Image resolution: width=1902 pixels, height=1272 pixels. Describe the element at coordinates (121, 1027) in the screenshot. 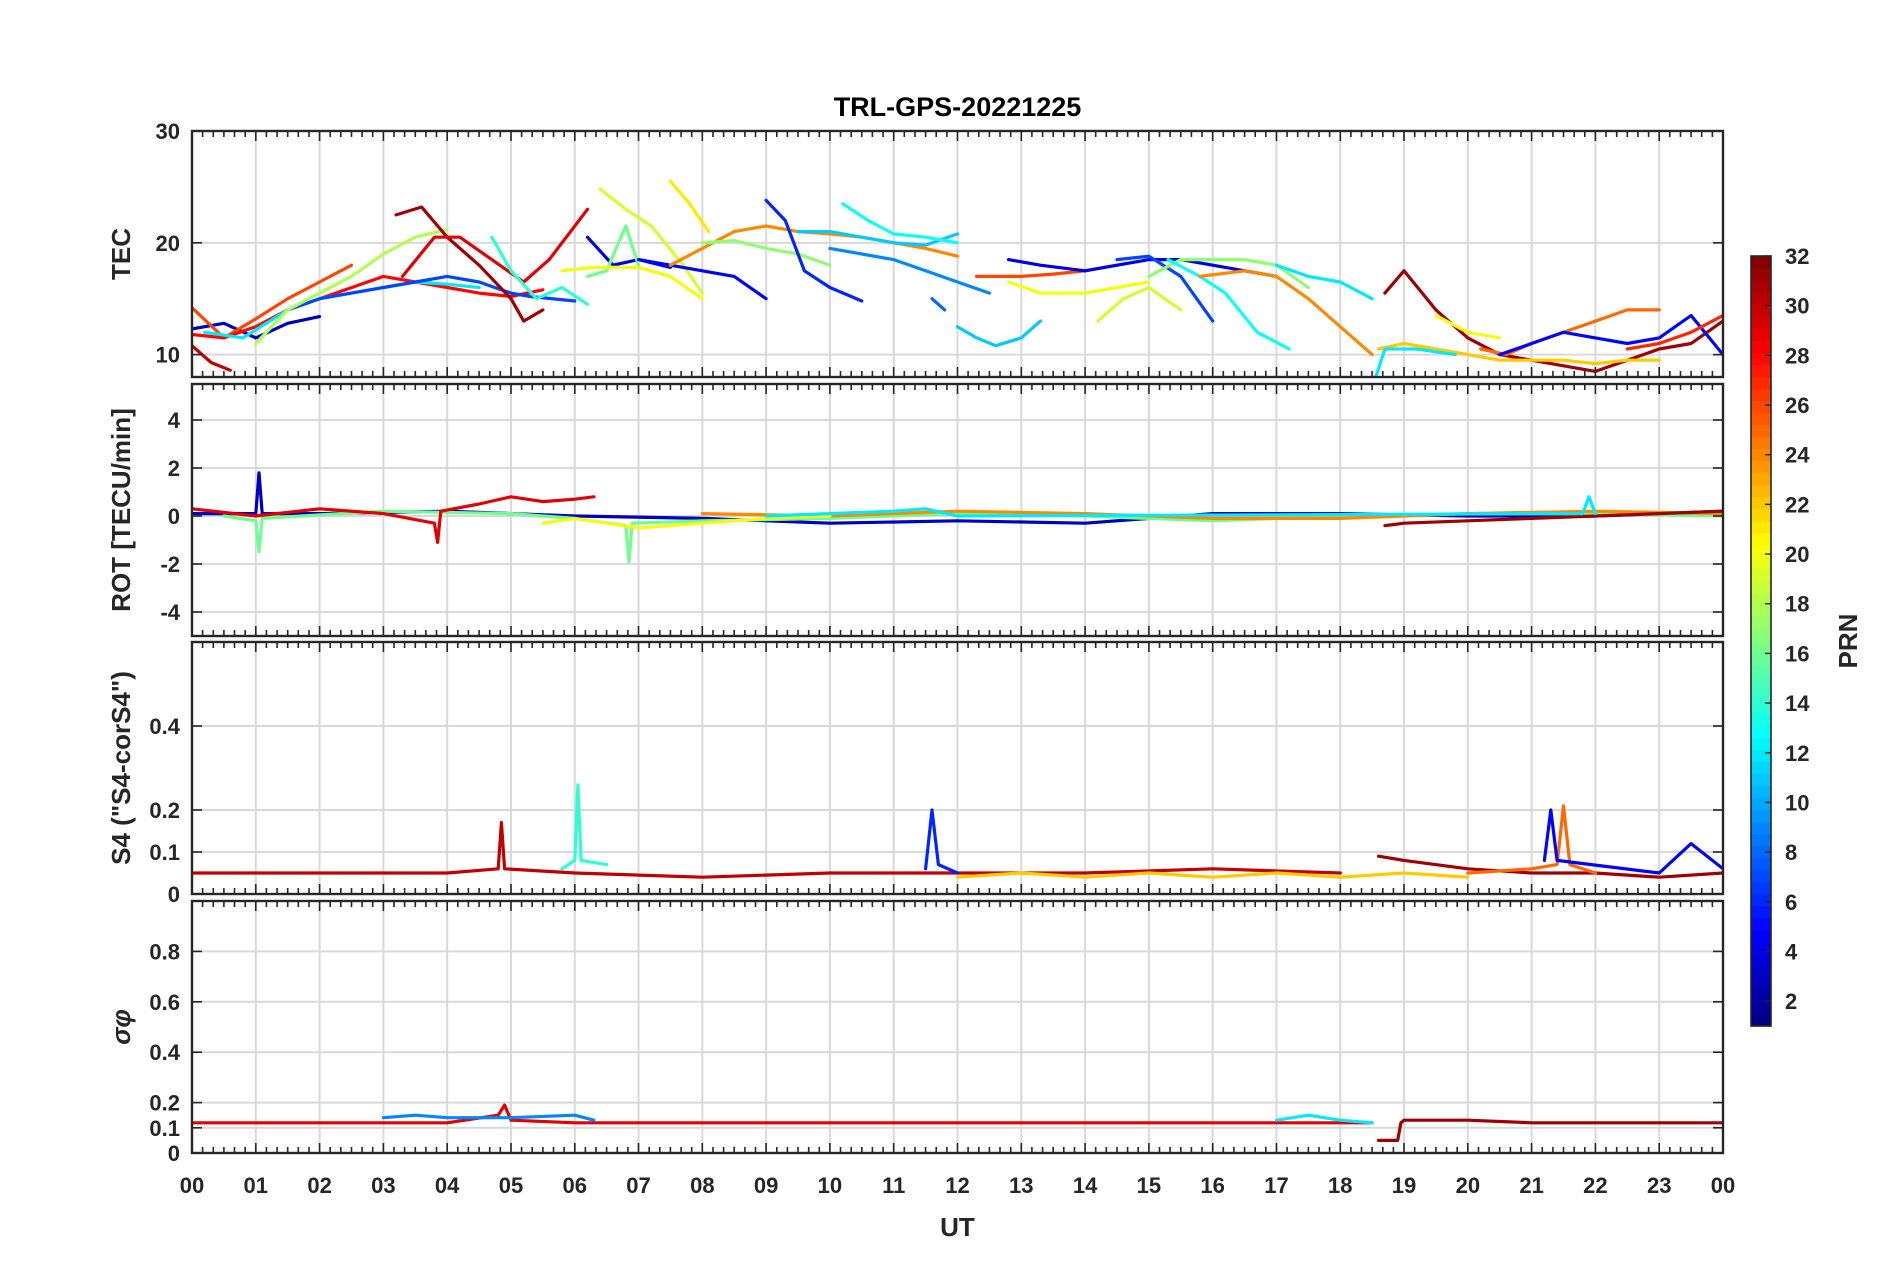

I see `y-axis-label: σφ` at that location.